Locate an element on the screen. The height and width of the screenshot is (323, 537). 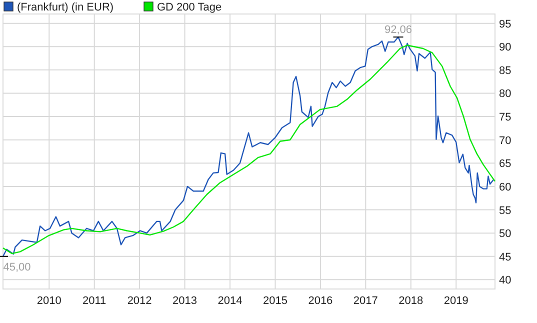
x-tick-label: 2014 is located at coordinates (230, 301).